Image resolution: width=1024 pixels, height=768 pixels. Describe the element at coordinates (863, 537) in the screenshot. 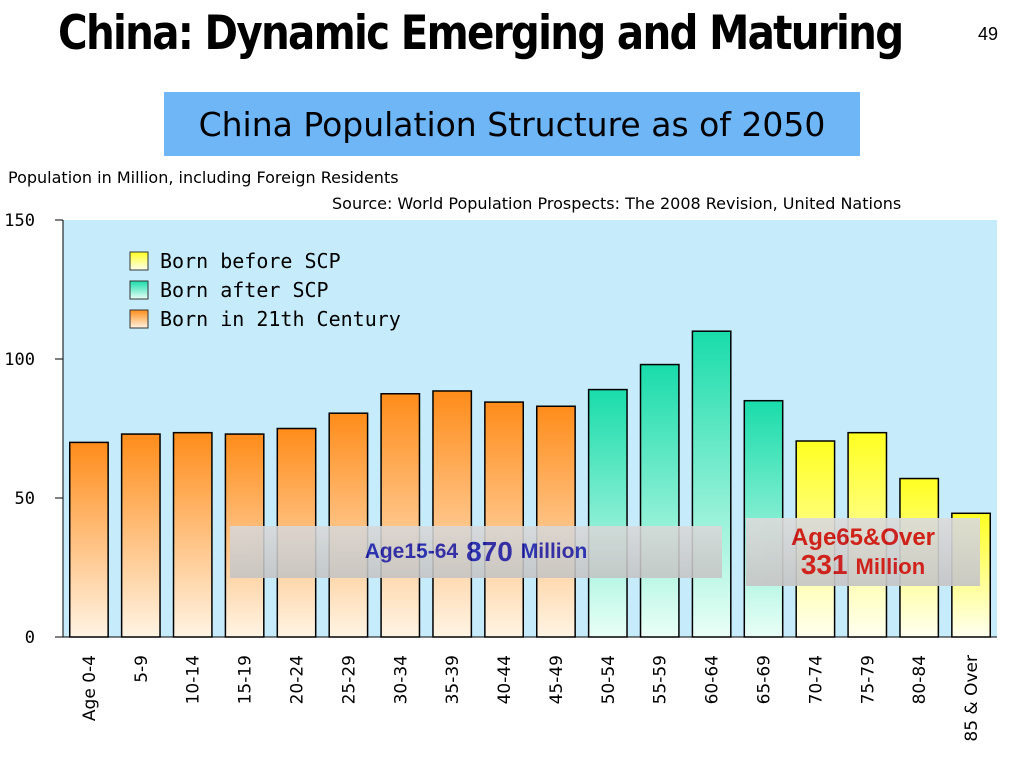

I see `elderly-label: Age65&Over` at that location.